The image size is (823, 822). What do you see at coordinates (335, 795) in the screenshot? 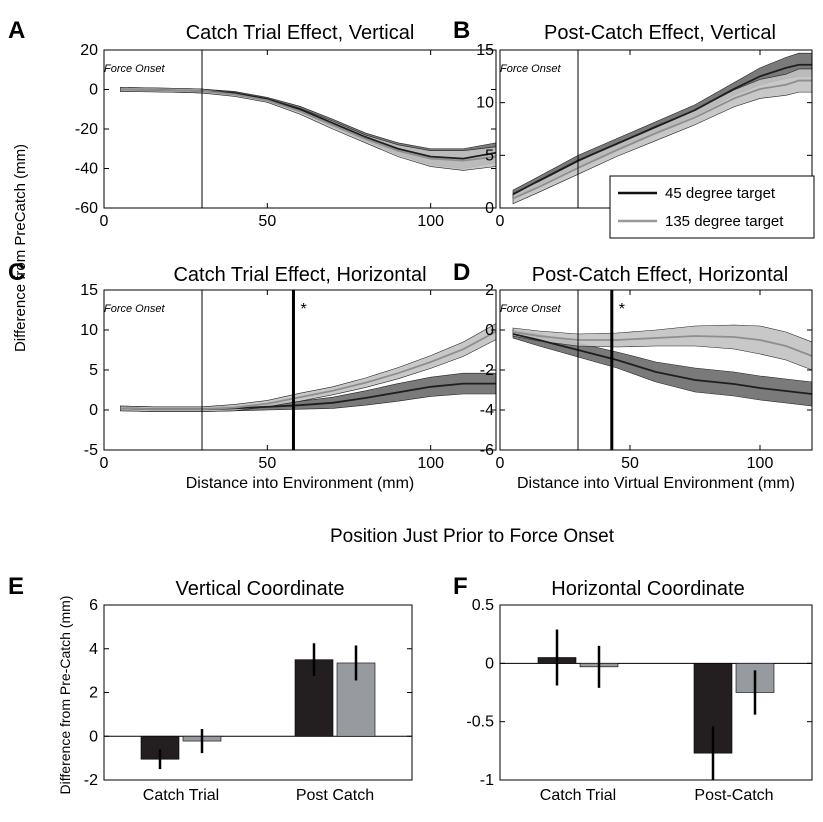
I see `category-label: Post Catch` at bounding box center [335, 795].